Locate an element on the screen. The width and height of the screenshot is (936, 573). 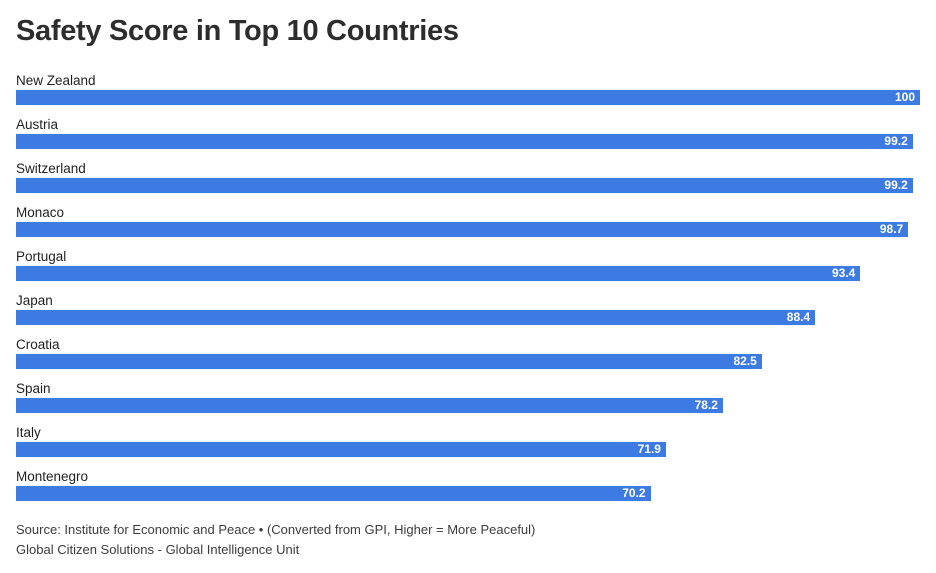
bar-track: 78.2 is located at coordinates (468, 405).